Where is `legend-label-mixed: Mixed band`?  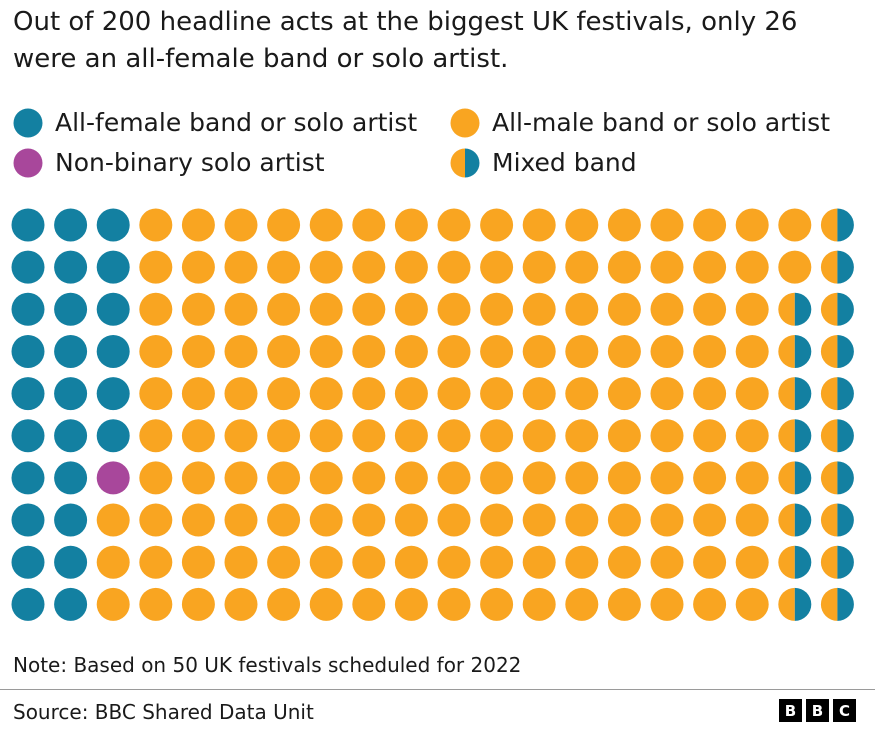 legend-label-mixed: Mixed band is located at coordinates (564, 162).